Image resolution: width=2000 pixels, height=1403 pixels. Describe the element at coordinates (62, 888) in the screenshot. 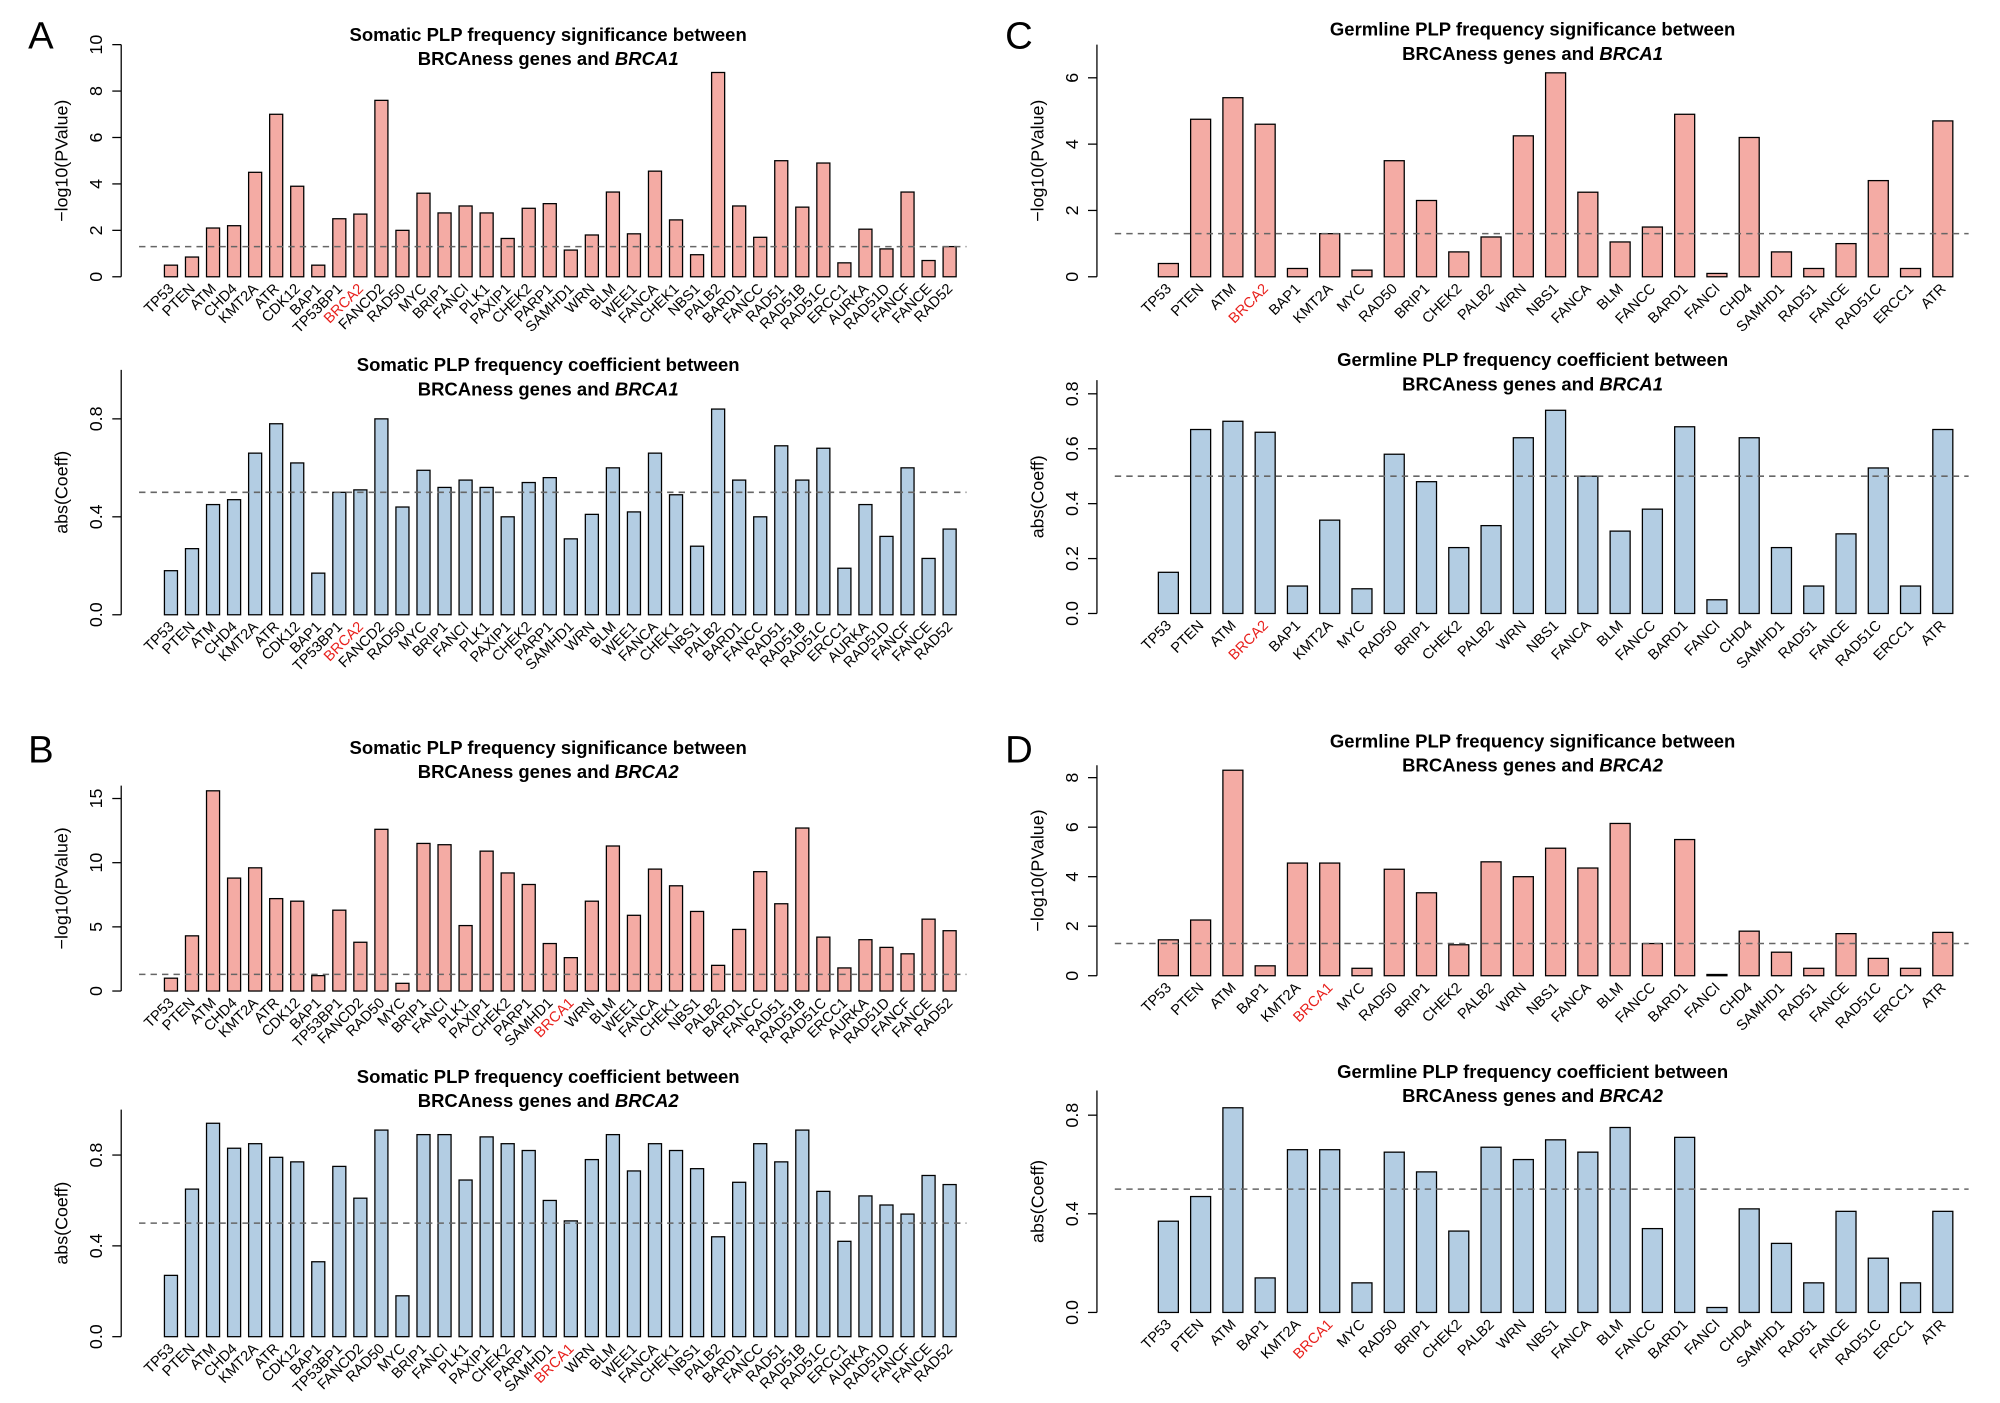

I see `y-axis-label: −log10(PValue)` at that location.